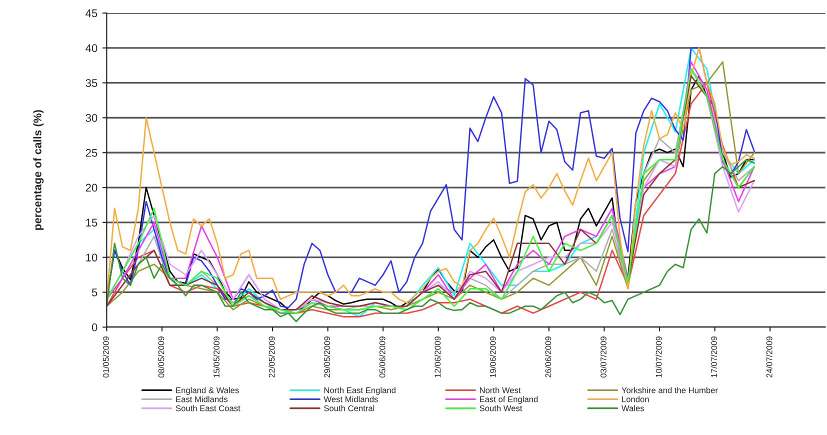 The height and width of the screenshot is (435, 827). I want to click on x-tick-label: 12/06/2009, so click(437, 357).